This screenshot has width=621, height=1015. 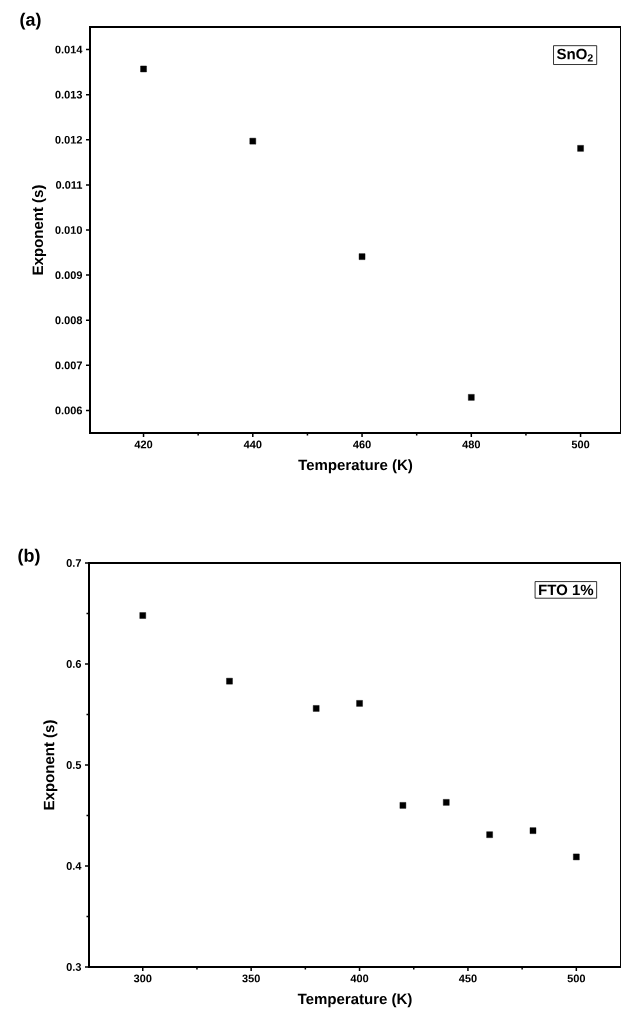 What do you see at coordinates (74, 664) in the screenshot?
I see `y-tick-label: 0.6` at bounding box center [74, 664].